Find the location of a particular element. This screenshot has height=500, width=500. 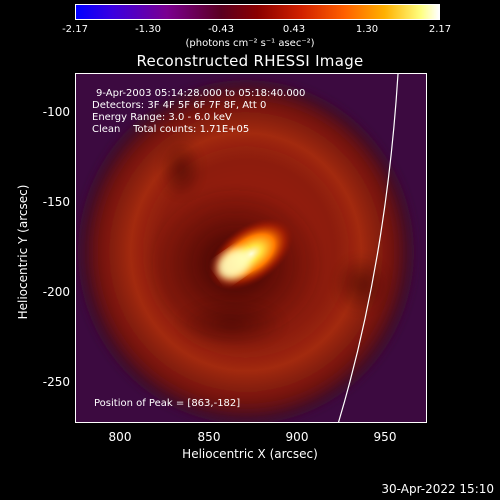

colorbar-tick-label: 0.43 is located at coordinates (294, 29).